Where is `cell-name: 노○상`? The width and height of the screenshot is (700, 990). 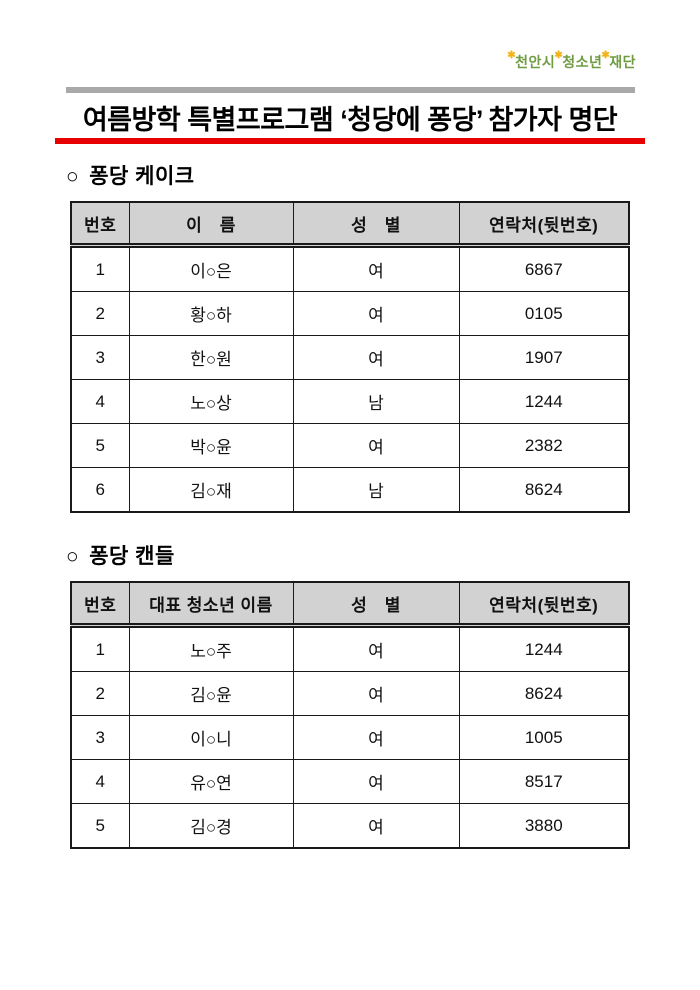
cell-name: 노○상 is located at coordinates (211, 401).